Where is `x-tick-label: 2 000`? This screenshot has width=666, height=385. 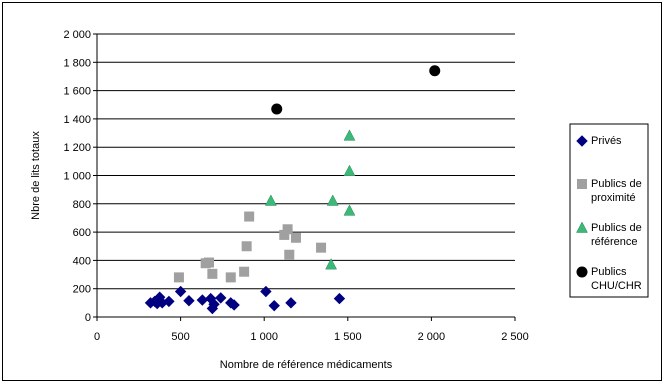 x-tick-label: 2 000 is located at coordinates (432, 337).